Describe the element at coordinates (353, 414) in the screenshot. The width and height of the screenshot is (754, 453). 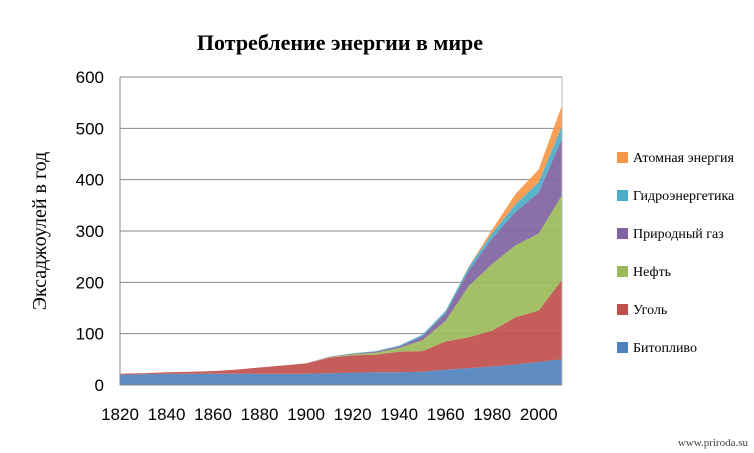
I see `x-tick-label: 1920` at that location.